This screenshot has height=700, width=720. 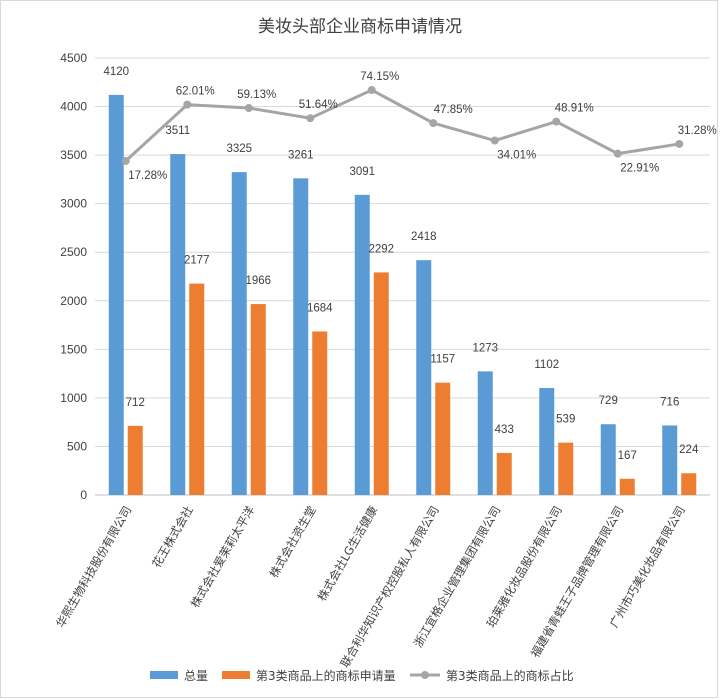 I want to click on data-label-total: 4120, so click(x=116, y=72).